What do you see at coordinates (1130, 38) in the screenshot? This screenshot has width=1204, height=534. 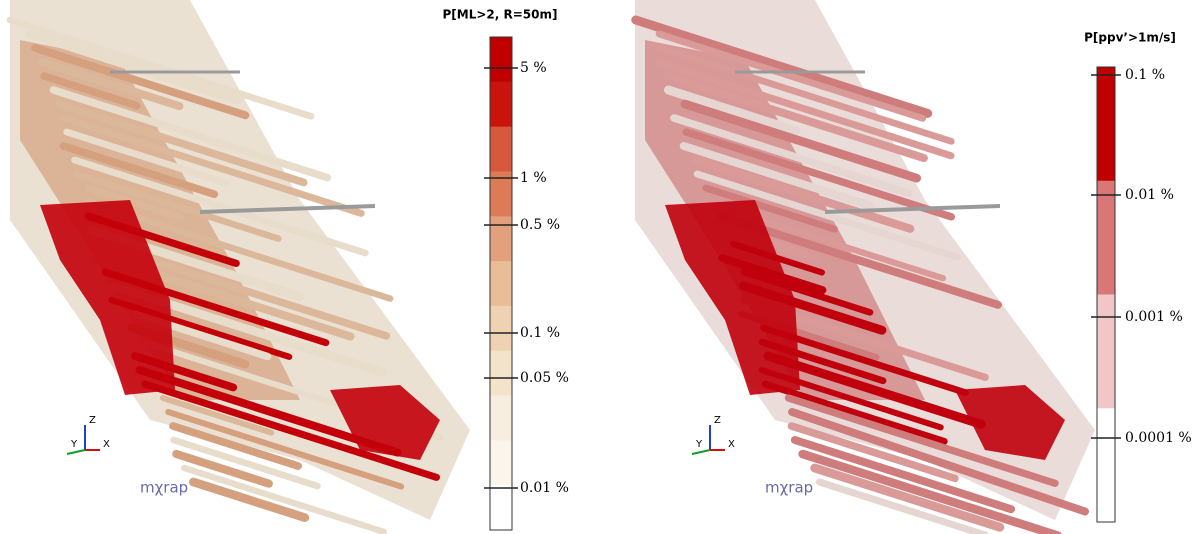 I see `legend-title: P[ppv’>1m/s]` at bounding box center [1130, 38].